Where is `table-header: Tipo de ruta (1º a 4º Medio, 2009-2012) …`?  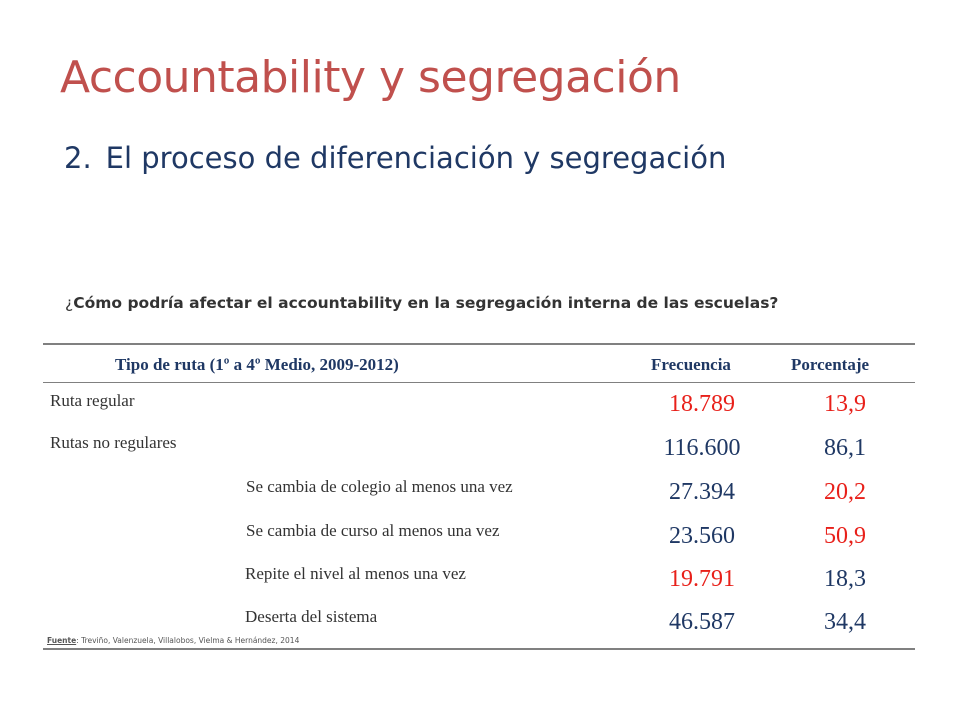 table-header: Tipo de ruta (1º a 4º Medio, 2009-2012) … is located at coordinates (479, 364).